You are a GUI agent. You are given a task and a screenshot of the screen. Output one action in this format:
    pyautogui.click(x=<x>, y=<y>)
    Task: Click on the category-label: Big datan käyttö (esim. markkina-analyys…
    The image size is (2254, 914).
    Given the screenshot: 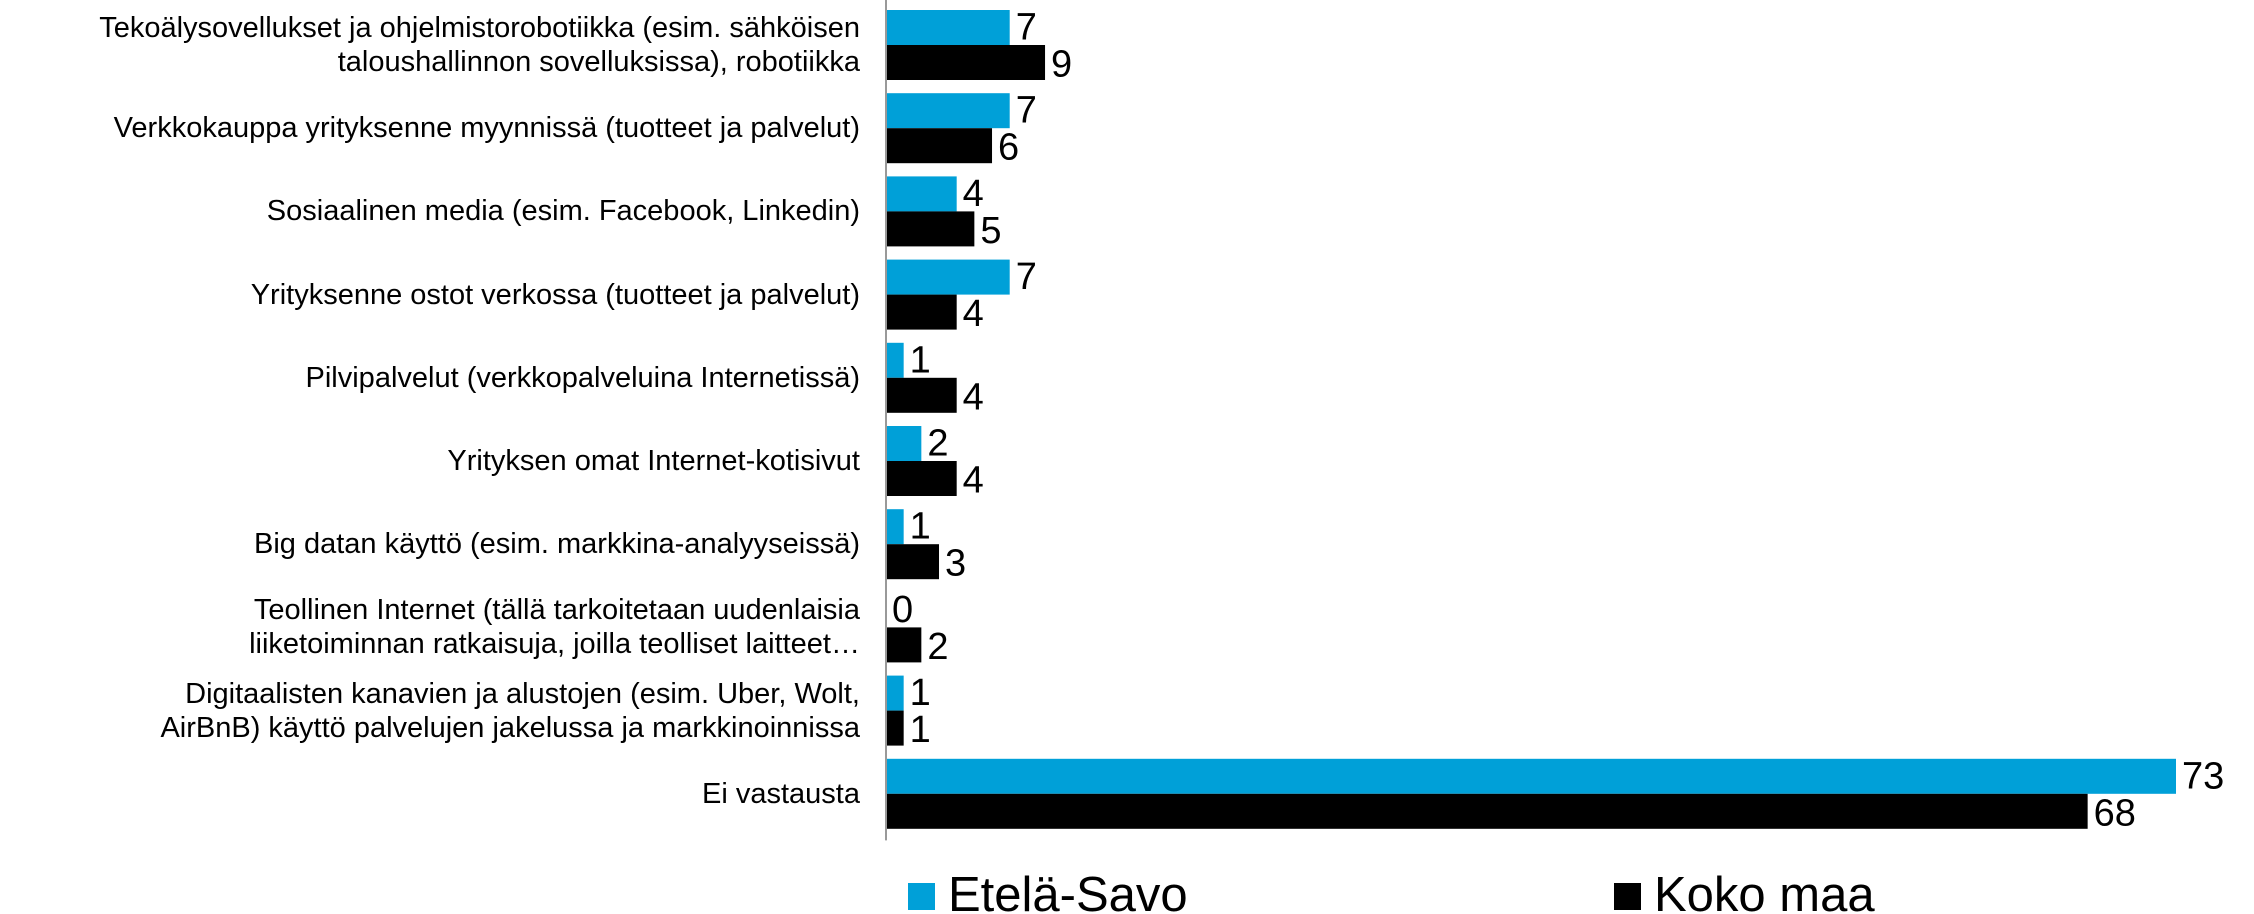 What is the action you would take?
    pyautogui.click(x=556, y=544)
    